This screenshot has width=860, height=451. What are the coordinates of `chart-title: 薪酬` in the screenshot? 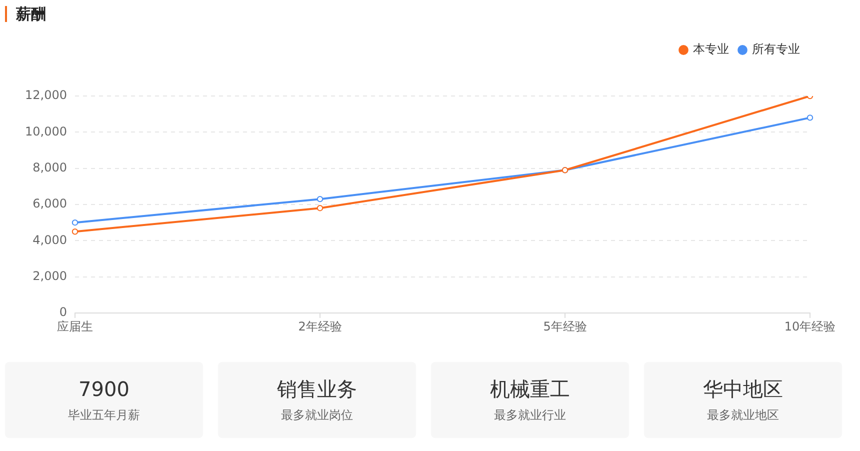 It's located at (31, 14).